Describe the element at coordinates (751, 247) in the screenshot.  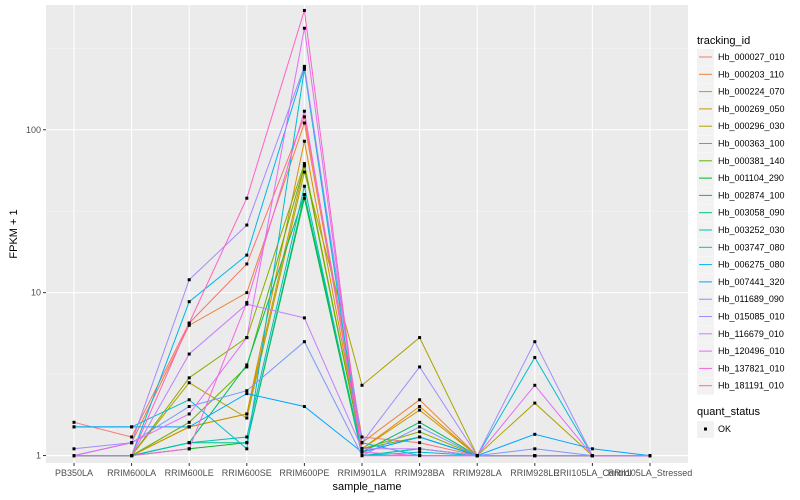
I see `legend-label: Hb_003747_080` at that location.